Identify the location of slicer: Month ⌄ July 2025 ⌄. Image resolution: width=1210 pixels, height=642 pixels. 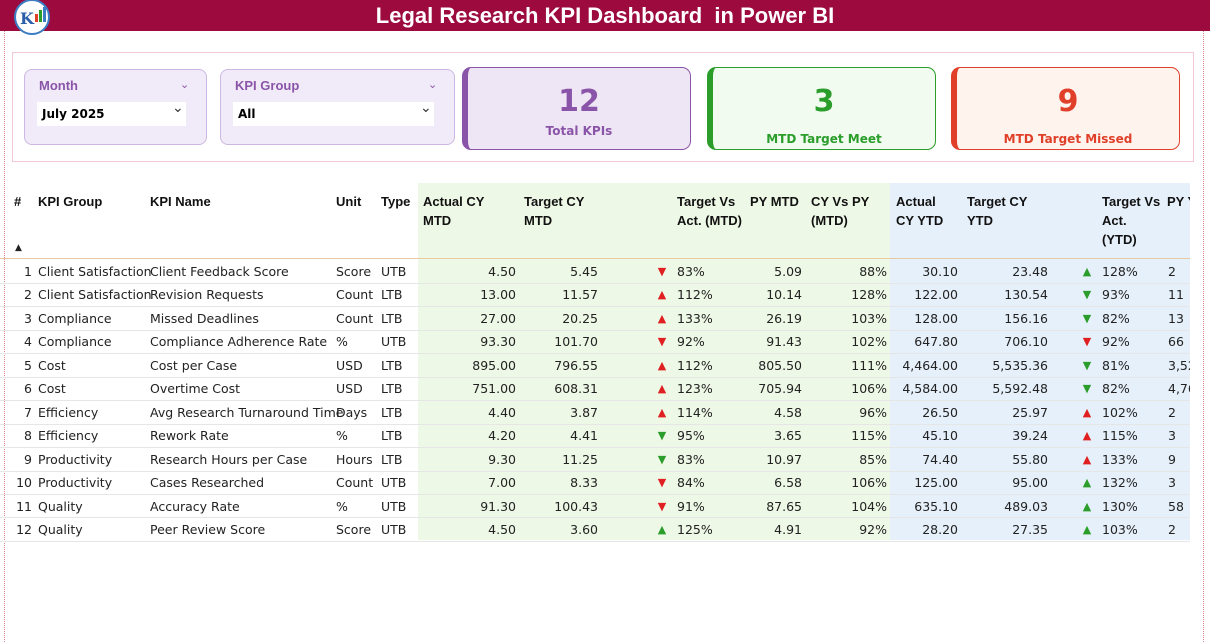
(115, 107).